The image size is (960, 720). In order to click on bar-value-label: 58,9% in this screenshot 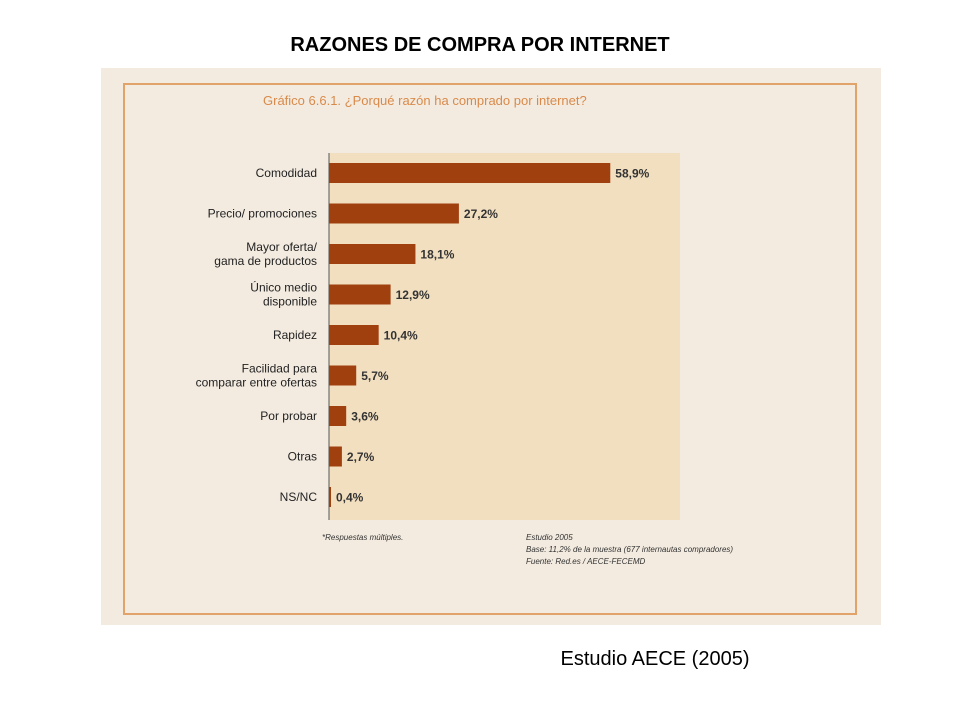, I will do `click(632, 174)`.